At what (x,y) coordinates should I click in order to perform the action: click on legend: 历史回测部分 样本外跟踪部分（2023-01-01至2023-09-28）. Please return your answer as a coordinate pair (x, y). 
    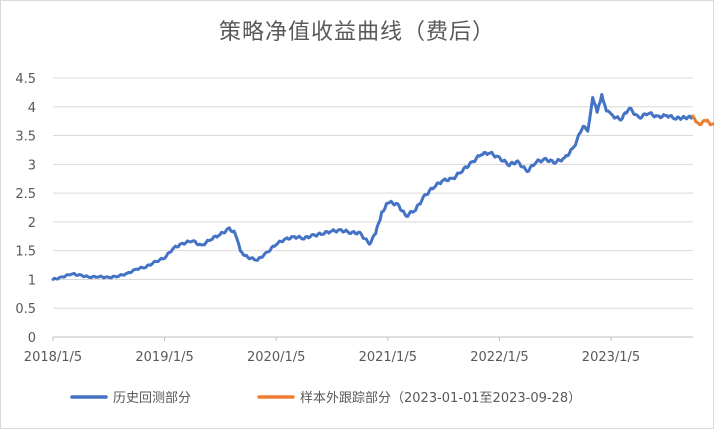
    Looking at the image, I should click on (325, 398).